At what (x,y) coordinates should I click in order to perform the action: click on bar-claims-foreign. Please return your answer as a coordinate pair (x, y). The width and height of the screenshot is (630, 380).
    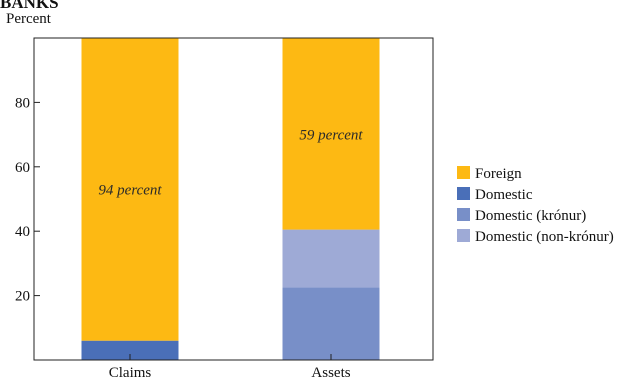
    Looking at the image, I should click on (130, 189).